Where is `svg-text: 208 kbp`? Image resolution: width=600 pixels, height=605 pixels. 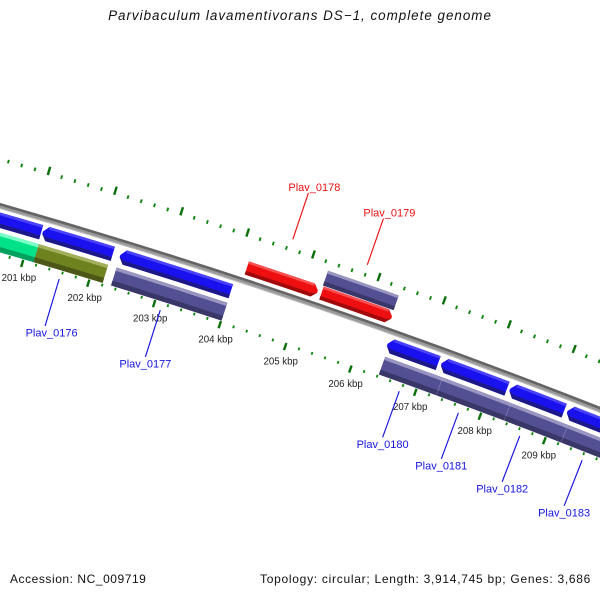
svg-text: 208 kbp is located at coordinates (474, 431).